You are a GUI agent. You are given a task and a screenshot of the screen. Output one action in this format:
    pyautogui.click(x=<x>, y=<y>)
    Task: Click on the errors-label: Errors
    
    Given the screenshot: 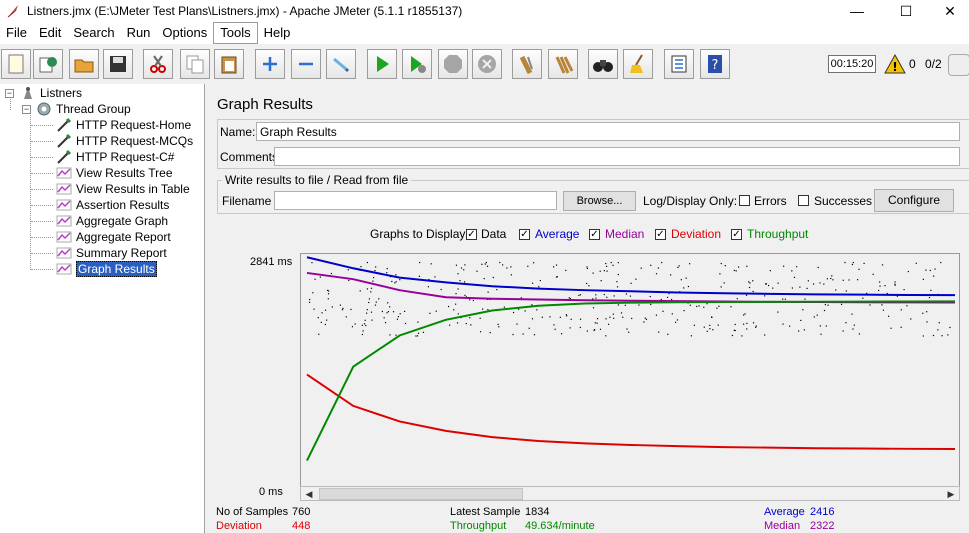 What is the action you would take?
    pyautogui.click(x=770, y=201)
    